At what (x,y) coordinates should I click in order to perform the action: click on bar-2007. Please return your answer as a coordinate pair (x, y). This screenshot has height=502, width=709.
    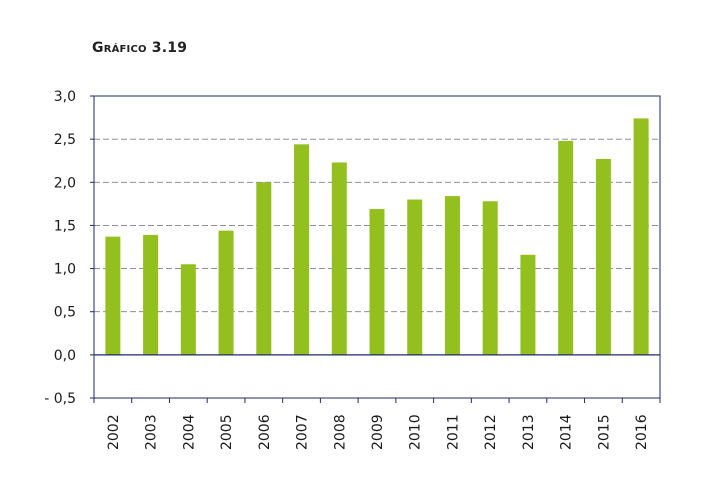
    Looking at the image, I should click on (302, 249).